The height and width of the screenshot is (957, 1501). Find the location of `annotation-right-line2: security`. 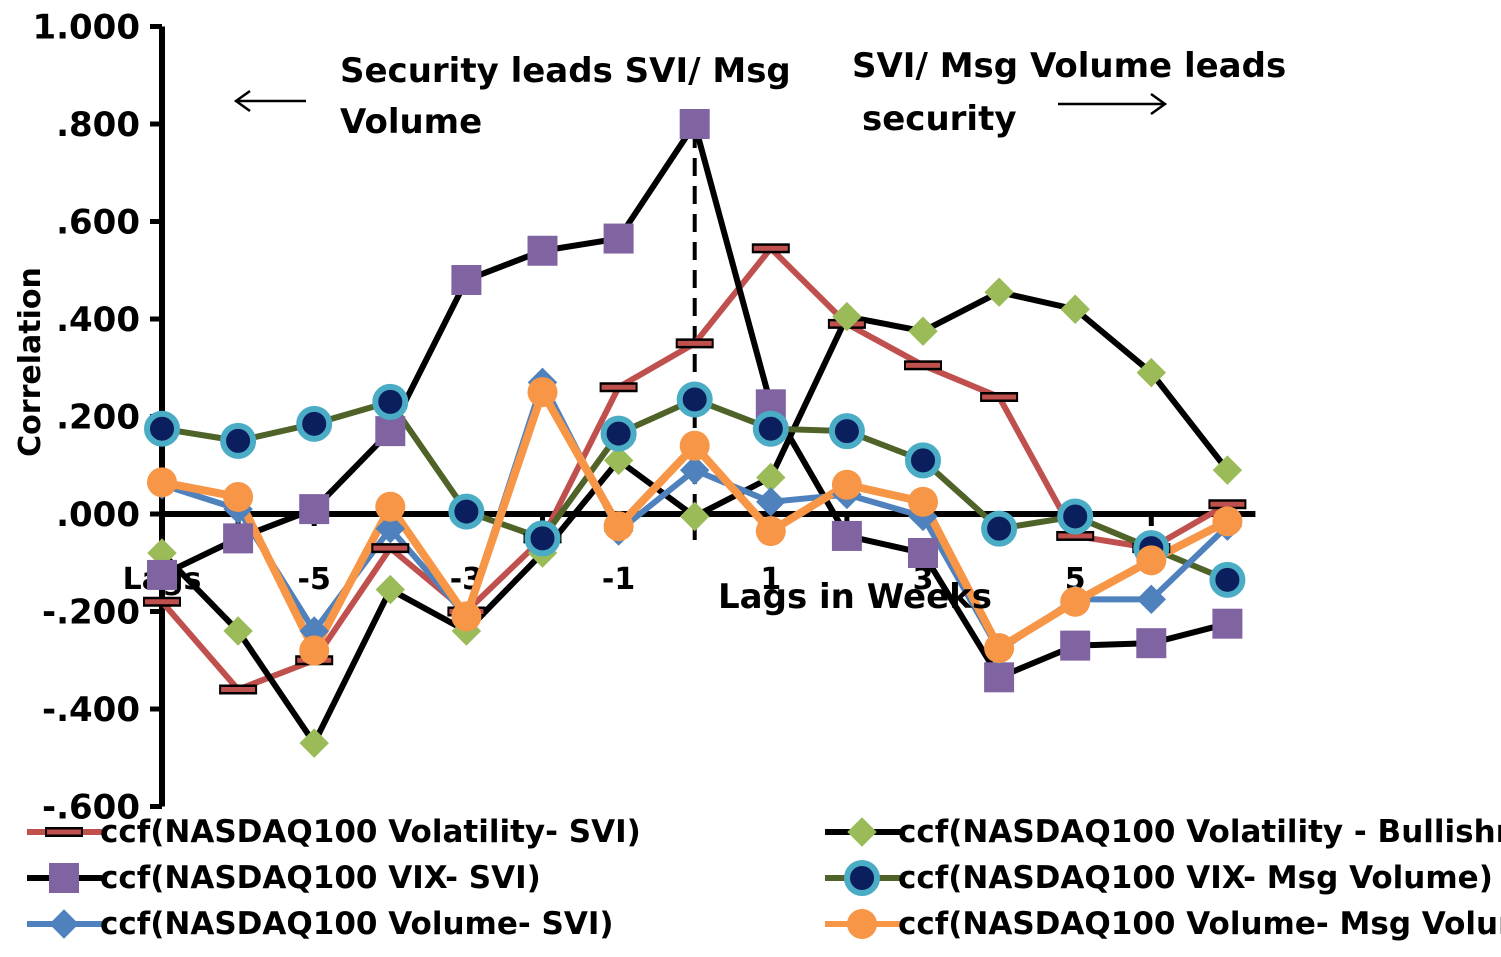

annotation-right-line2: security is located at coordinates (939, 119).